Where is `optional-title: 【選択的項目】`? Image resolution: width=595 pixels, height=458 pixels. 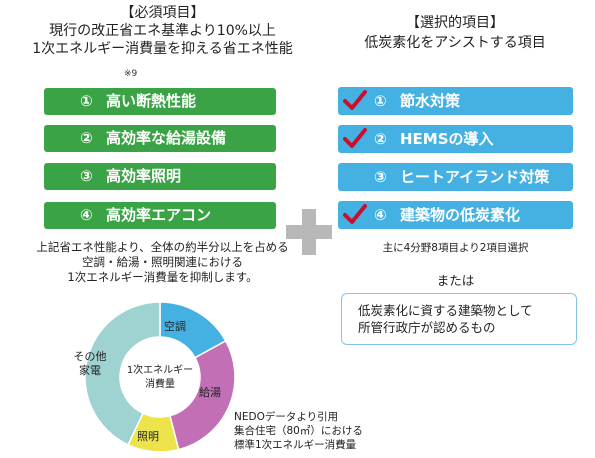
optional-title: 【選択的項目】 is located at coordinates (455, 23).